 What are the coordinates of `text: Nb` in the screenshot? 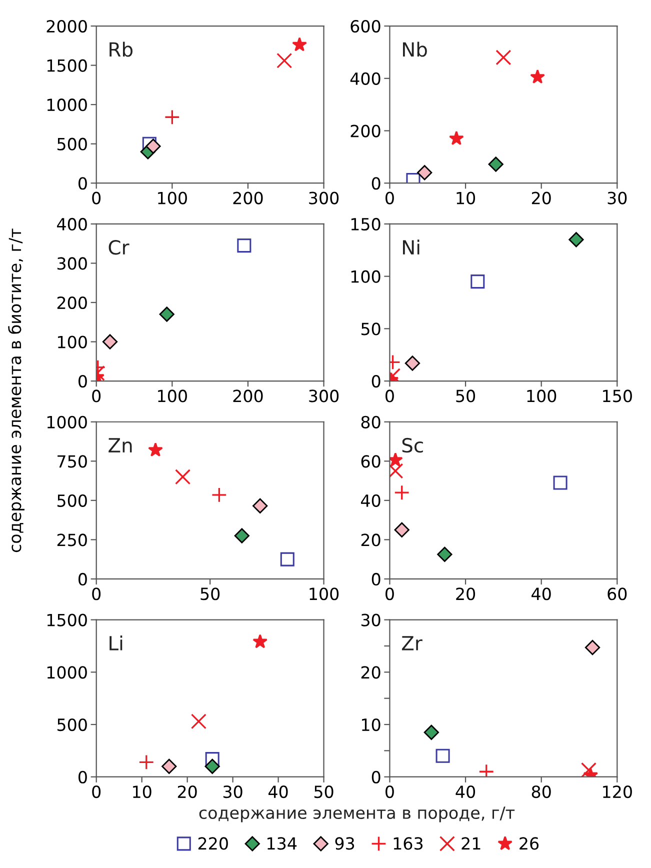 It's located at (415, 49).